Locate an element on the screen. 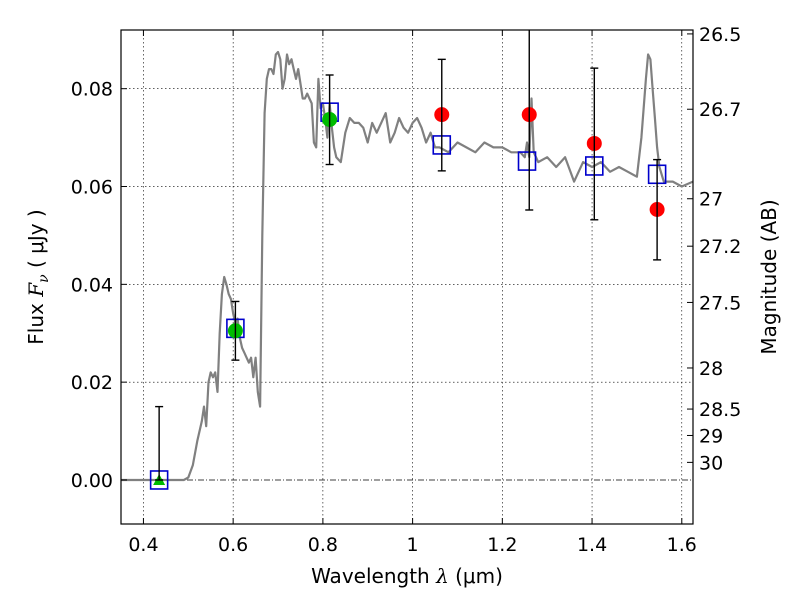 The width and height of the screenshot is (800, 600). y-axis-ticks: 0.00 0.02 0.04 0.06 0.08 is located at coordinates (99, 285).